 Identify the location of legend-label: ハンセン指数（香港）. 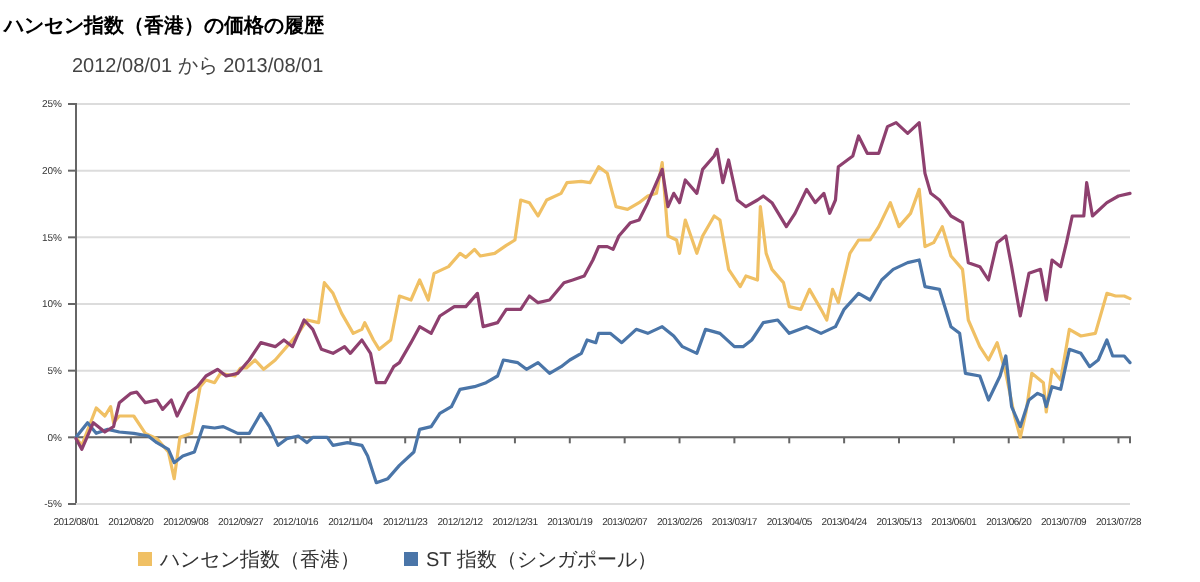
(259, 560).